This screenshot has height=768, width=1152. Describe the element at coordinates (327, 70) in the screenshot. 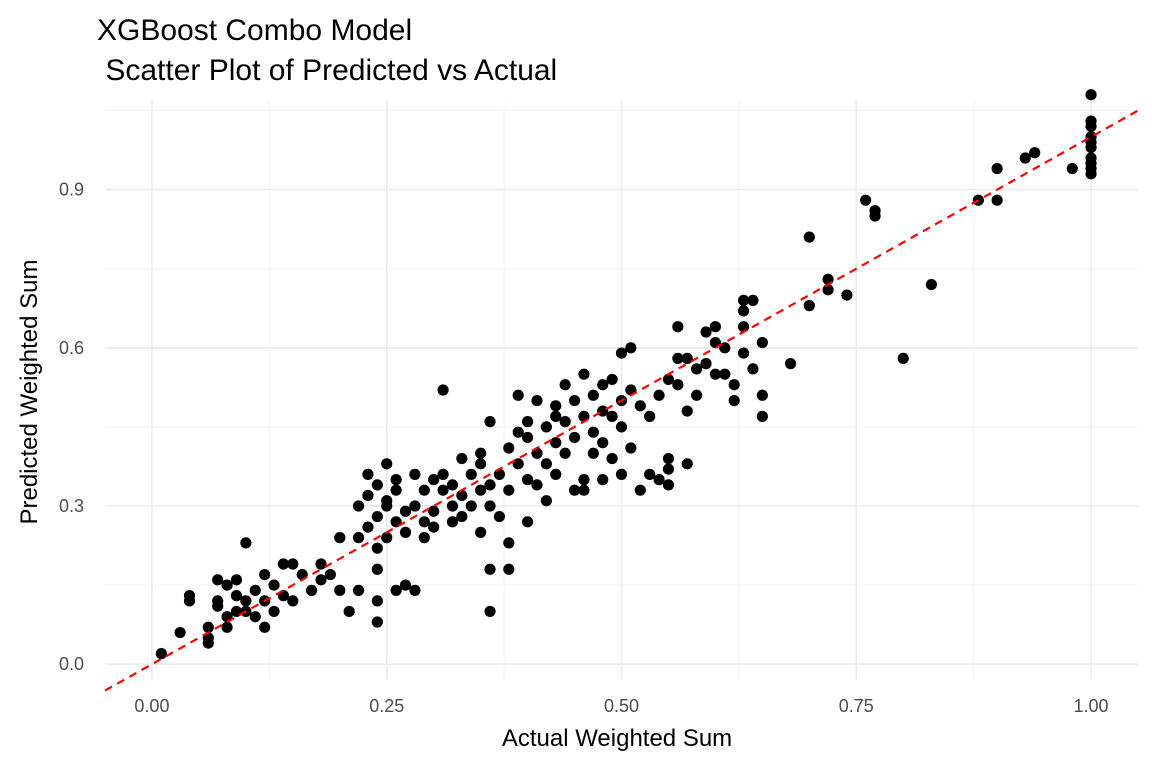

I see `chart-subtitle: Scatter Plot of Predicted vs Actual` at that location.